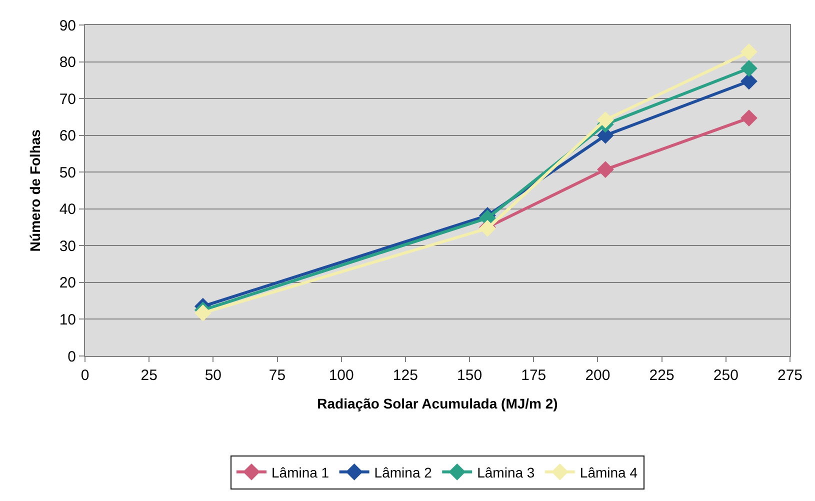 The height and width of the screenshot is (501, 815). What do you see at coordinates (67, 99) in the screenshot?
I see `y-tick-label: 70` at bounding box center [67, 99].